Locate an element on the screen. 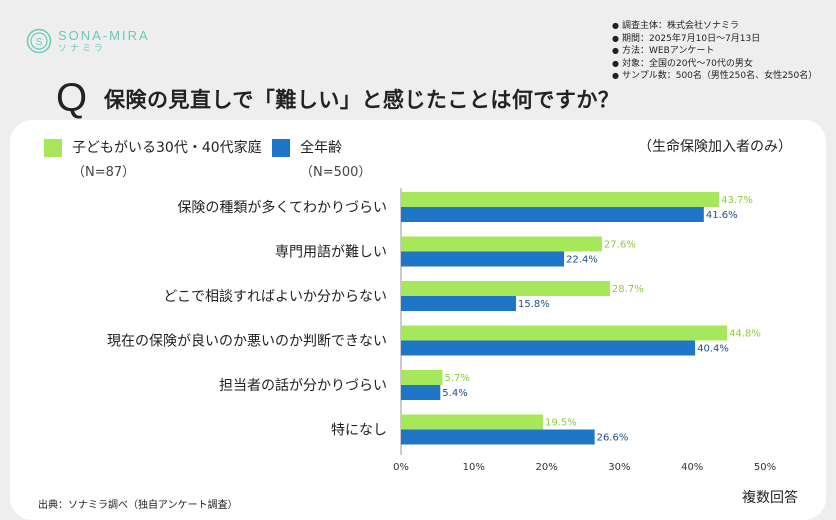  question-title: 保険の見直しで「難しい」と感じたことは何ですか？ is located at coordinates (362, 100).